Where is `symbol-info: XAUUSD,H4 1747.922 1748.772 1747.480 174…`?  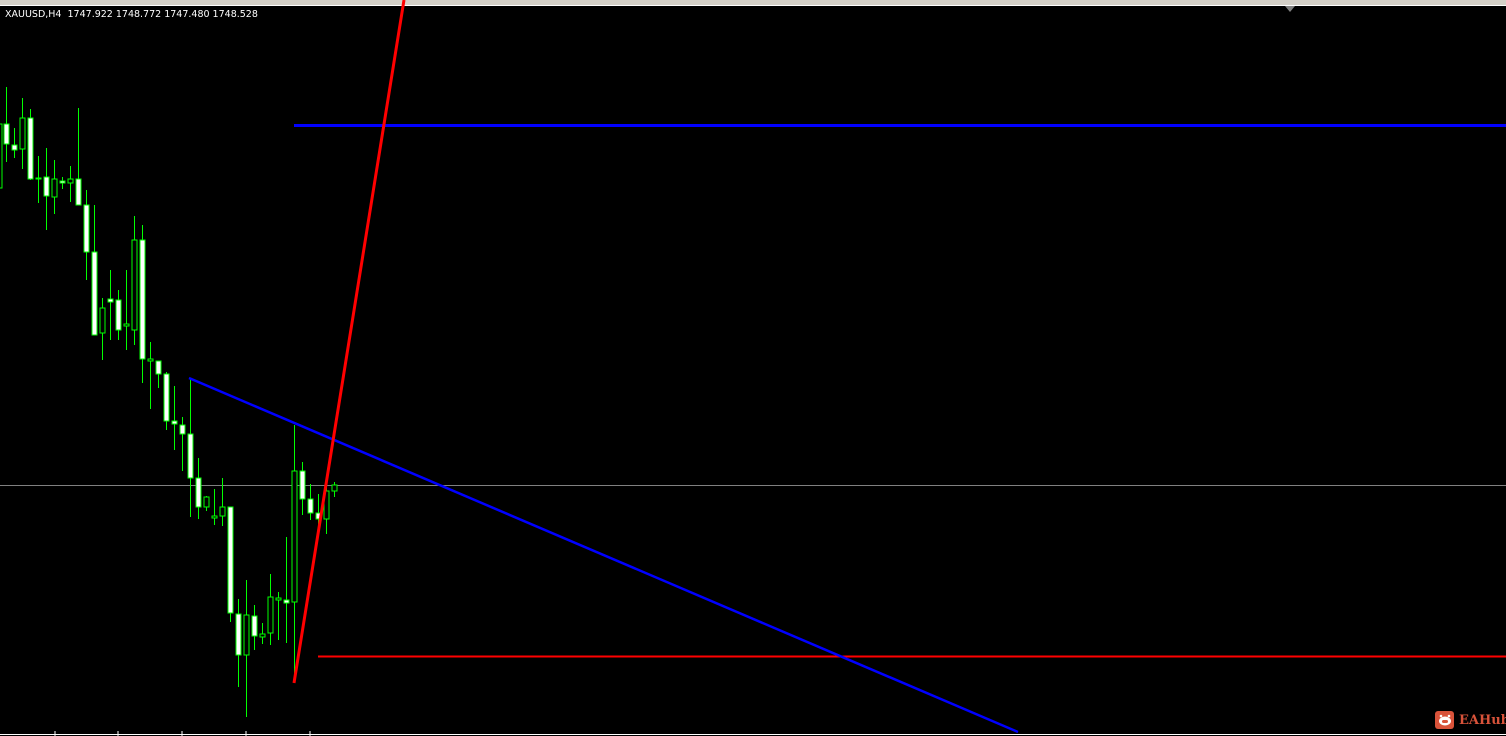
symbol-info: XAUUSD,H4 1747.922 1748.772 1747.480 174… is located at coordinates (131, 14).